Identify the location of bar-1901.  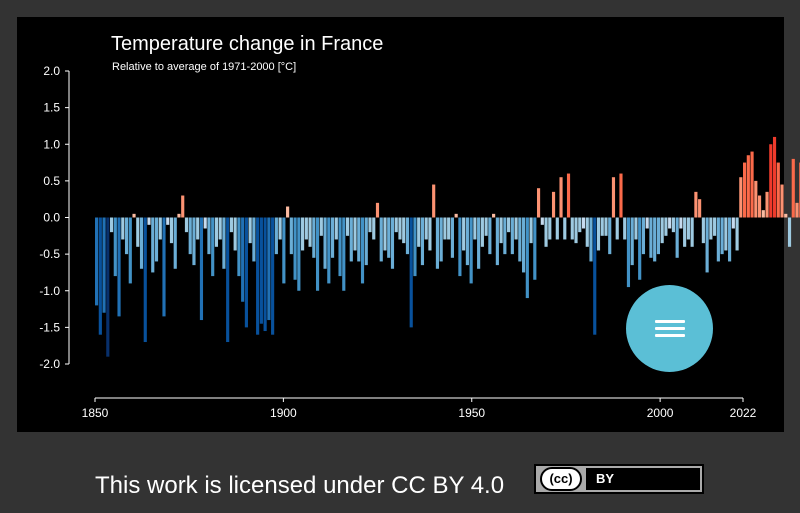
(288, 212).